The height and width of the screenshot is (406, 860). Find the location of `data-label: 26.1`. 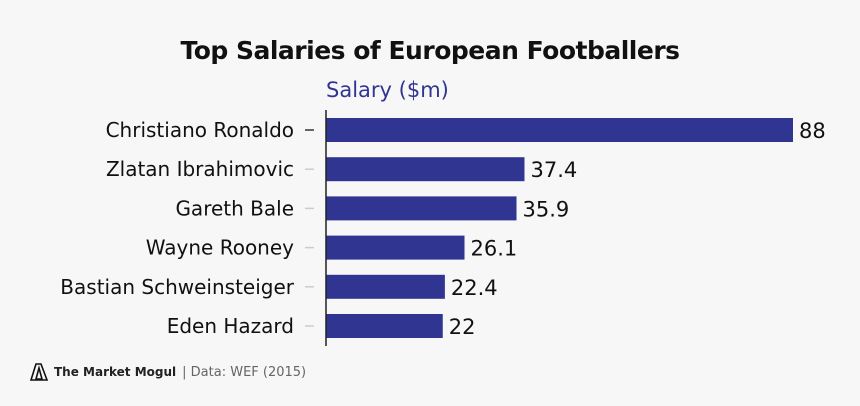

data-label: 26.1 is located at coordinates (494, 249).